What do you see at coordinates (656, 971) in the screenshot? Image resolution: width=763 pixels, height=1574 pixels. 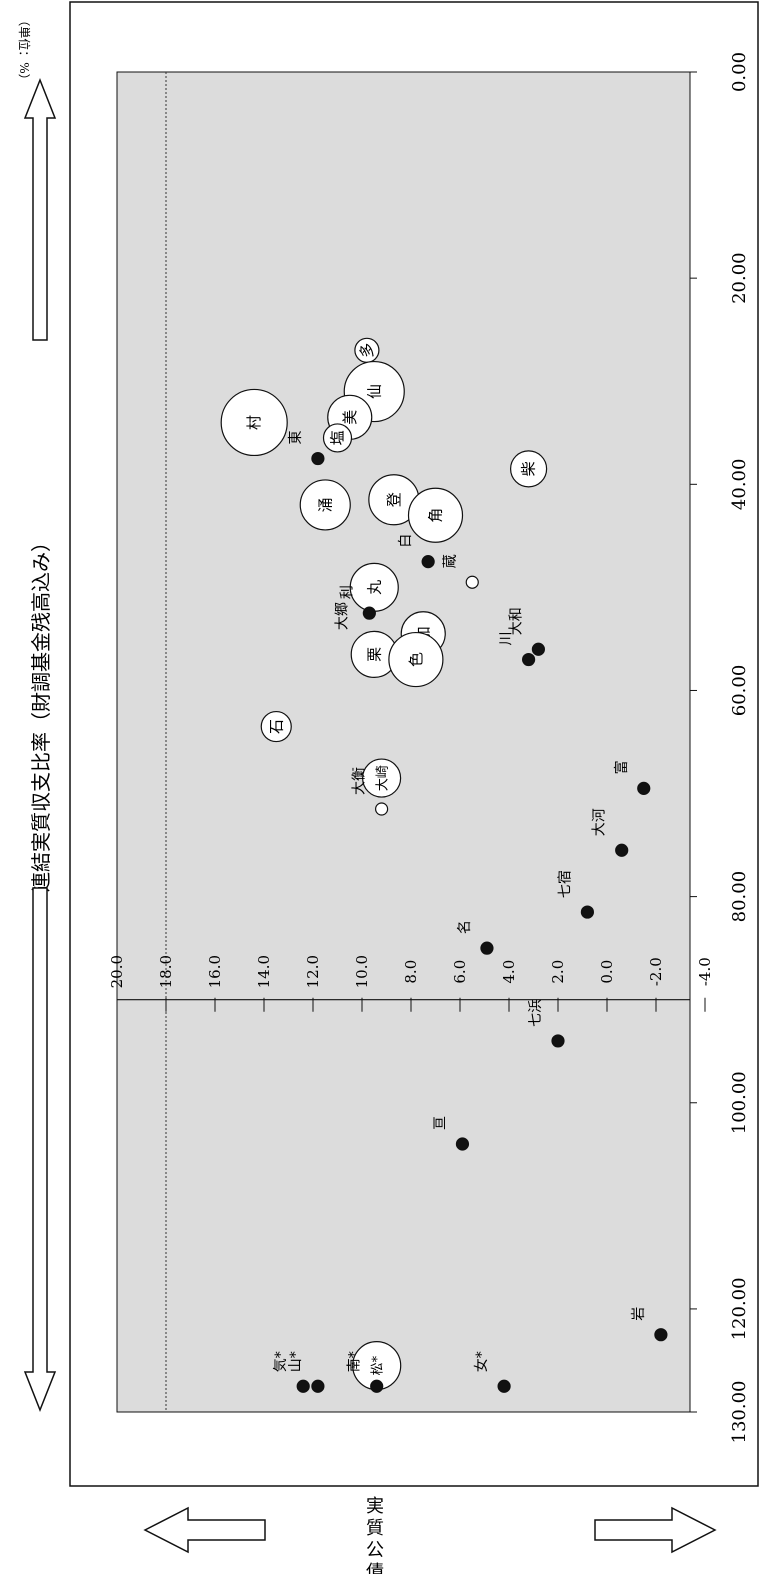 I see `y-tick-label: -2.0` at bounding box center [656, 971].